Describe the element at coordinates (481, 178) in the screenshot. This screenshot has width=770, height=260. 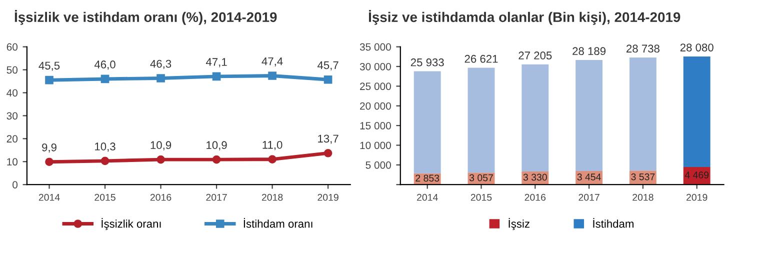
I see `data-label: 3 057` at that location.